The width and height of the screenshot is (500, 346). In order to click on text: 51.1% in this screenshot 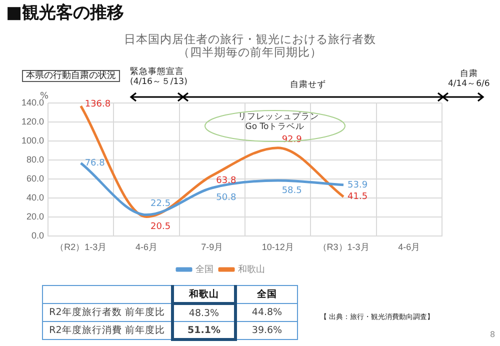, I will do `click(204, 331)`.